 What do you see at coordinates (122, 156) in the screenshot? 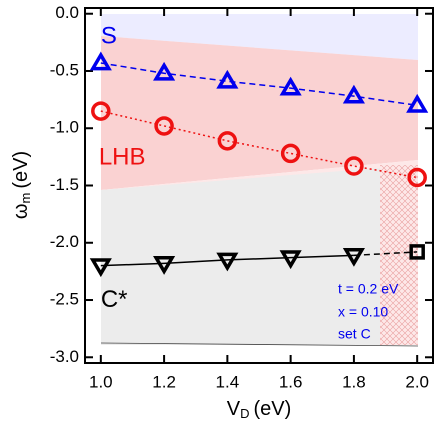
I see `series-label: LHB` at bounding box center [122, 156].